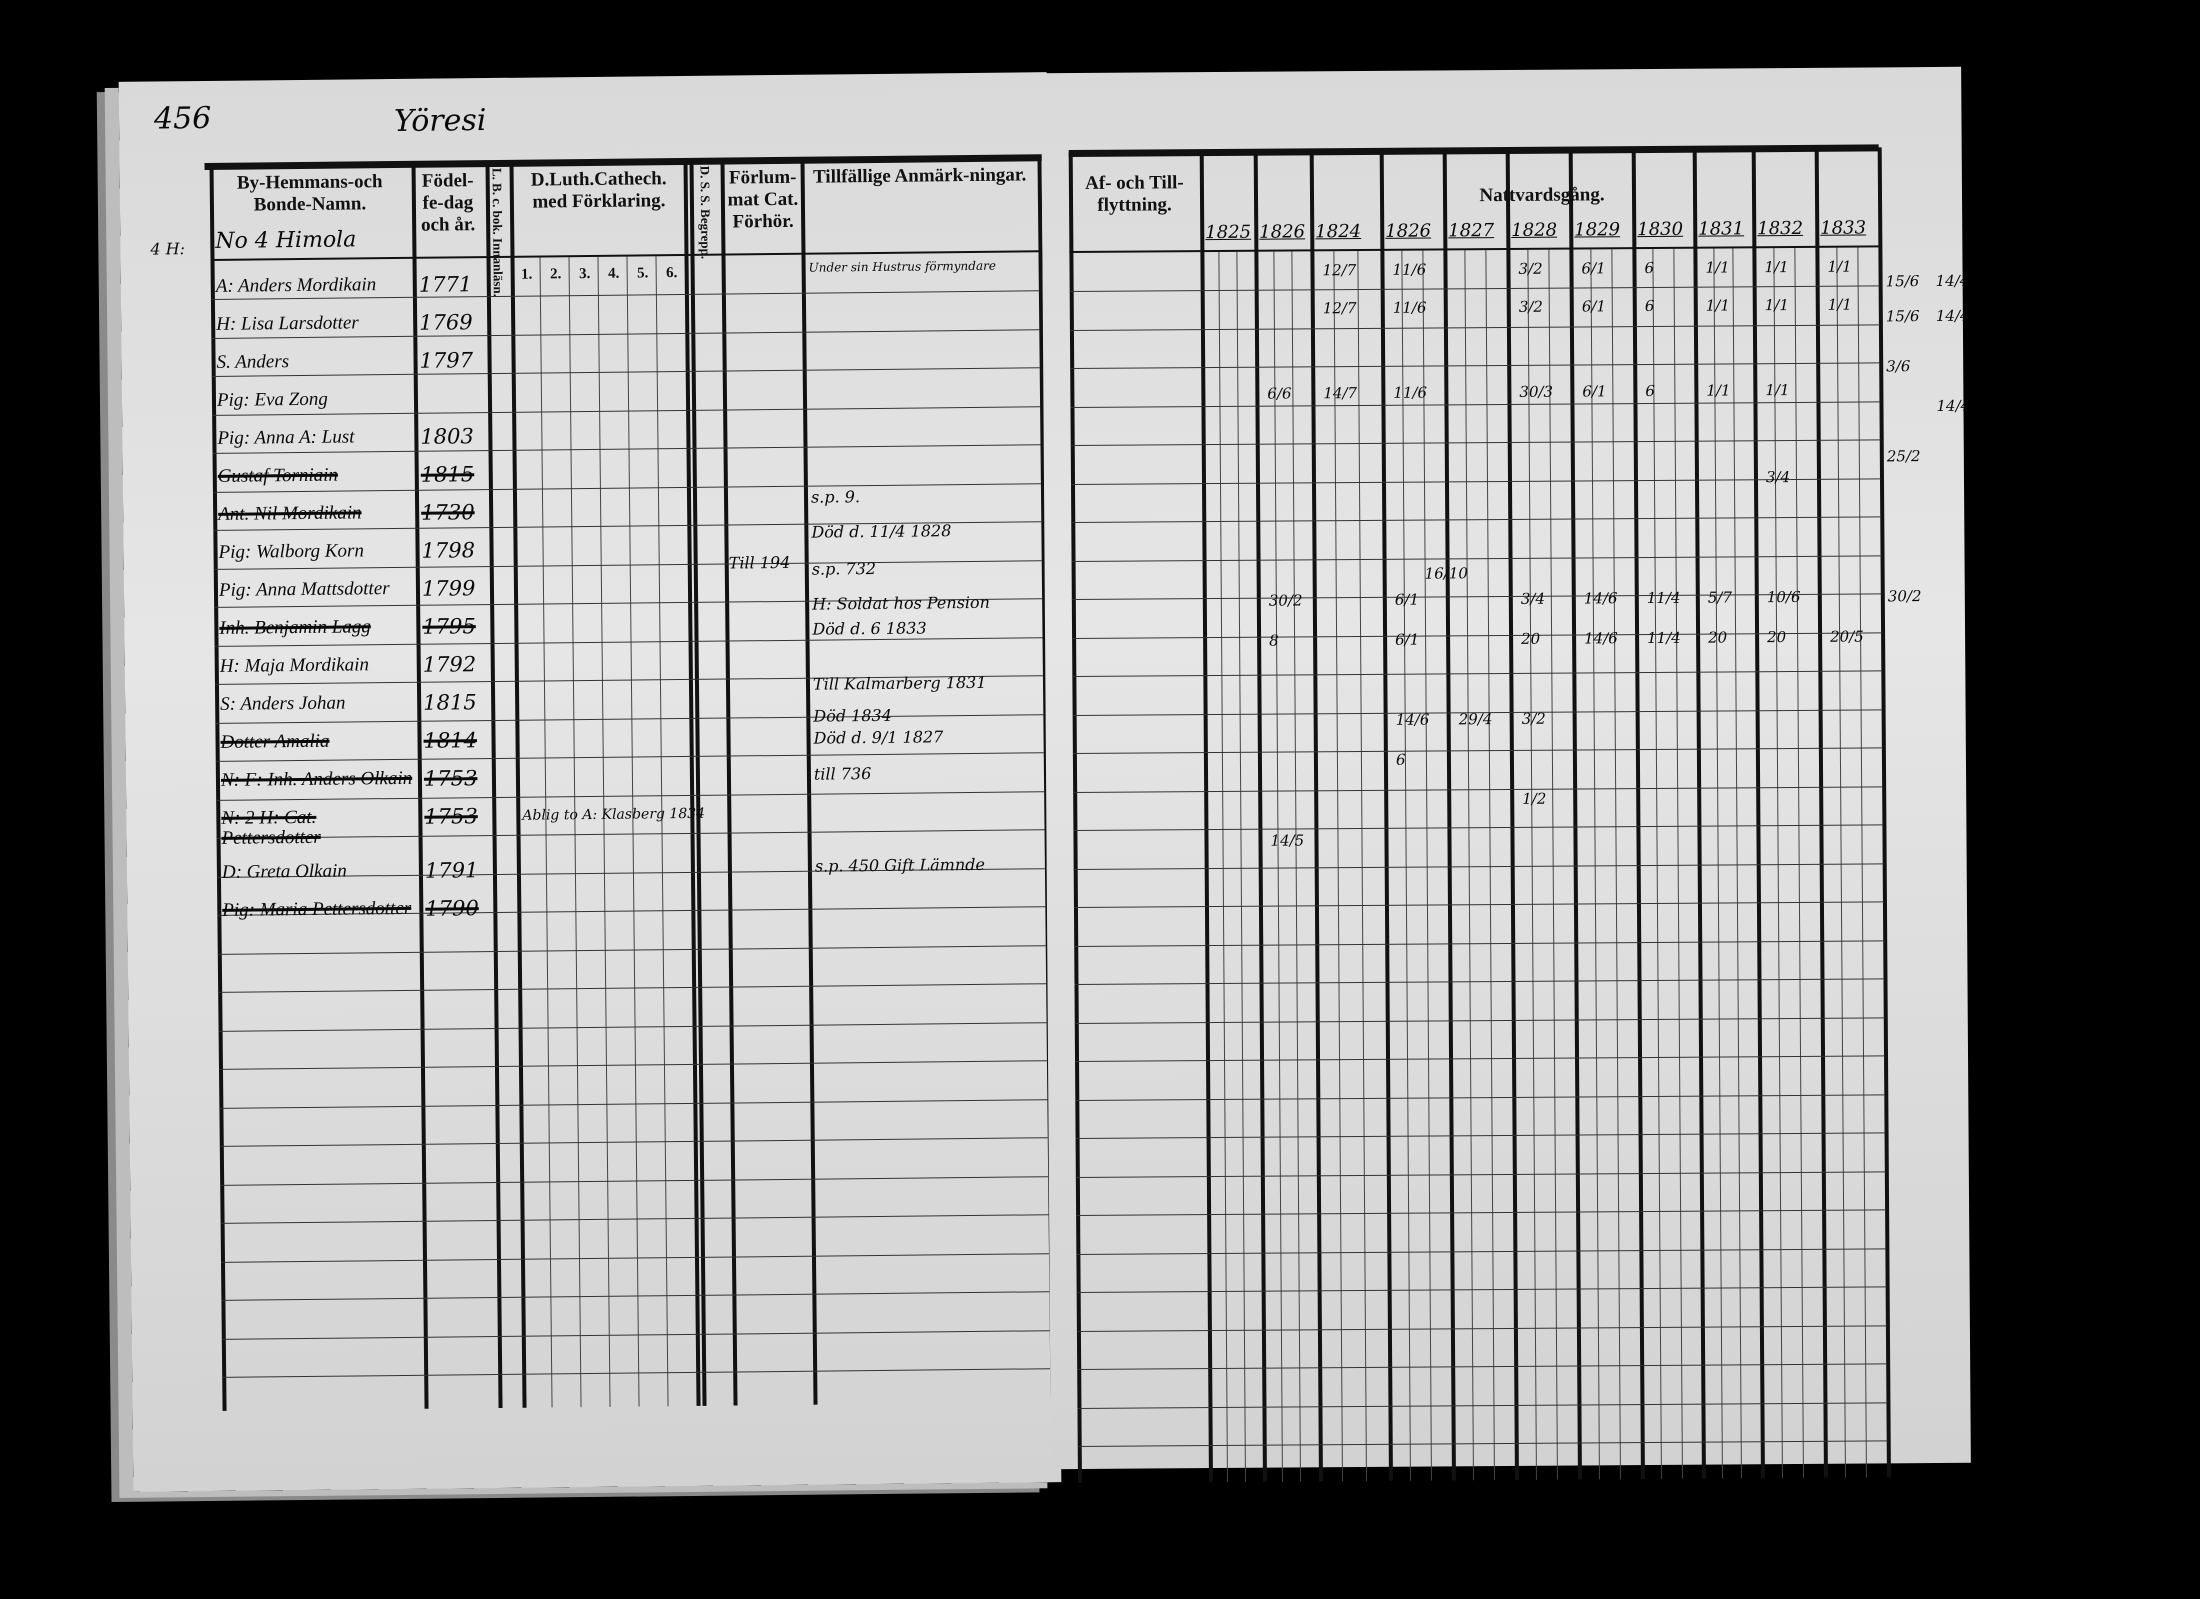 Image resolution: width=2200 pixels, height=1599 pixels. I want to click on entry-name: S: Anders Johan, so click(283, 703).